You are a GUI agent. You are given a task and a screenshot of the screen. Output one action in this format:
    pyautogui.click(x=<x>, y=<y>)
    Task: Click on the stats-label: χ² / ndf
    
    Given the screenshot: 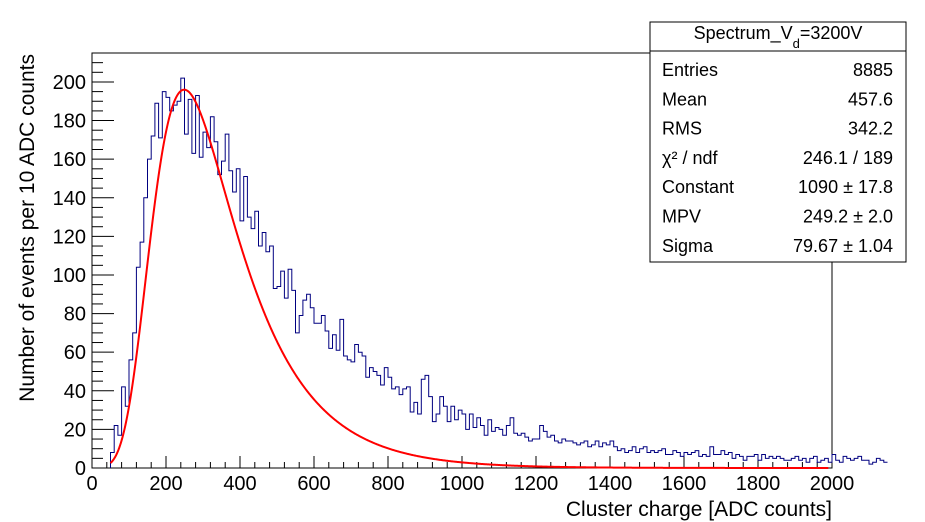 What is the action you would take?
    pyautogui.click(x=690, y=158)
    